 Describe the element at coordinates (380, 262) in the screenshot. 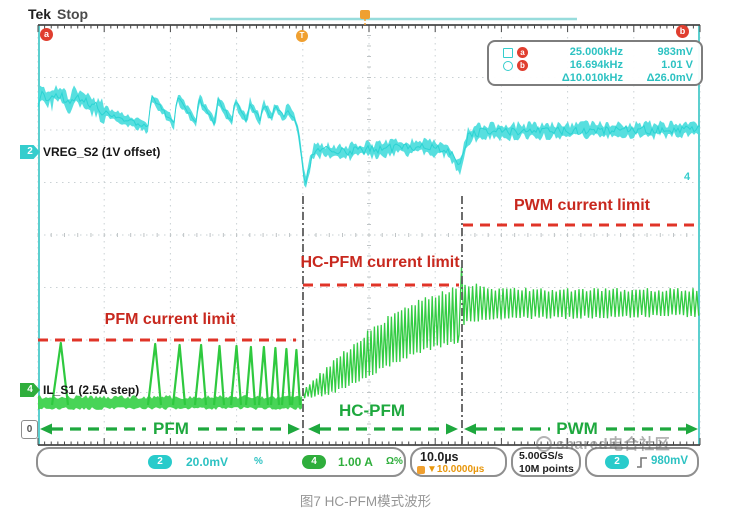

I see `hcpfm-current-limit-label: HC-PFM current limit` at that location.